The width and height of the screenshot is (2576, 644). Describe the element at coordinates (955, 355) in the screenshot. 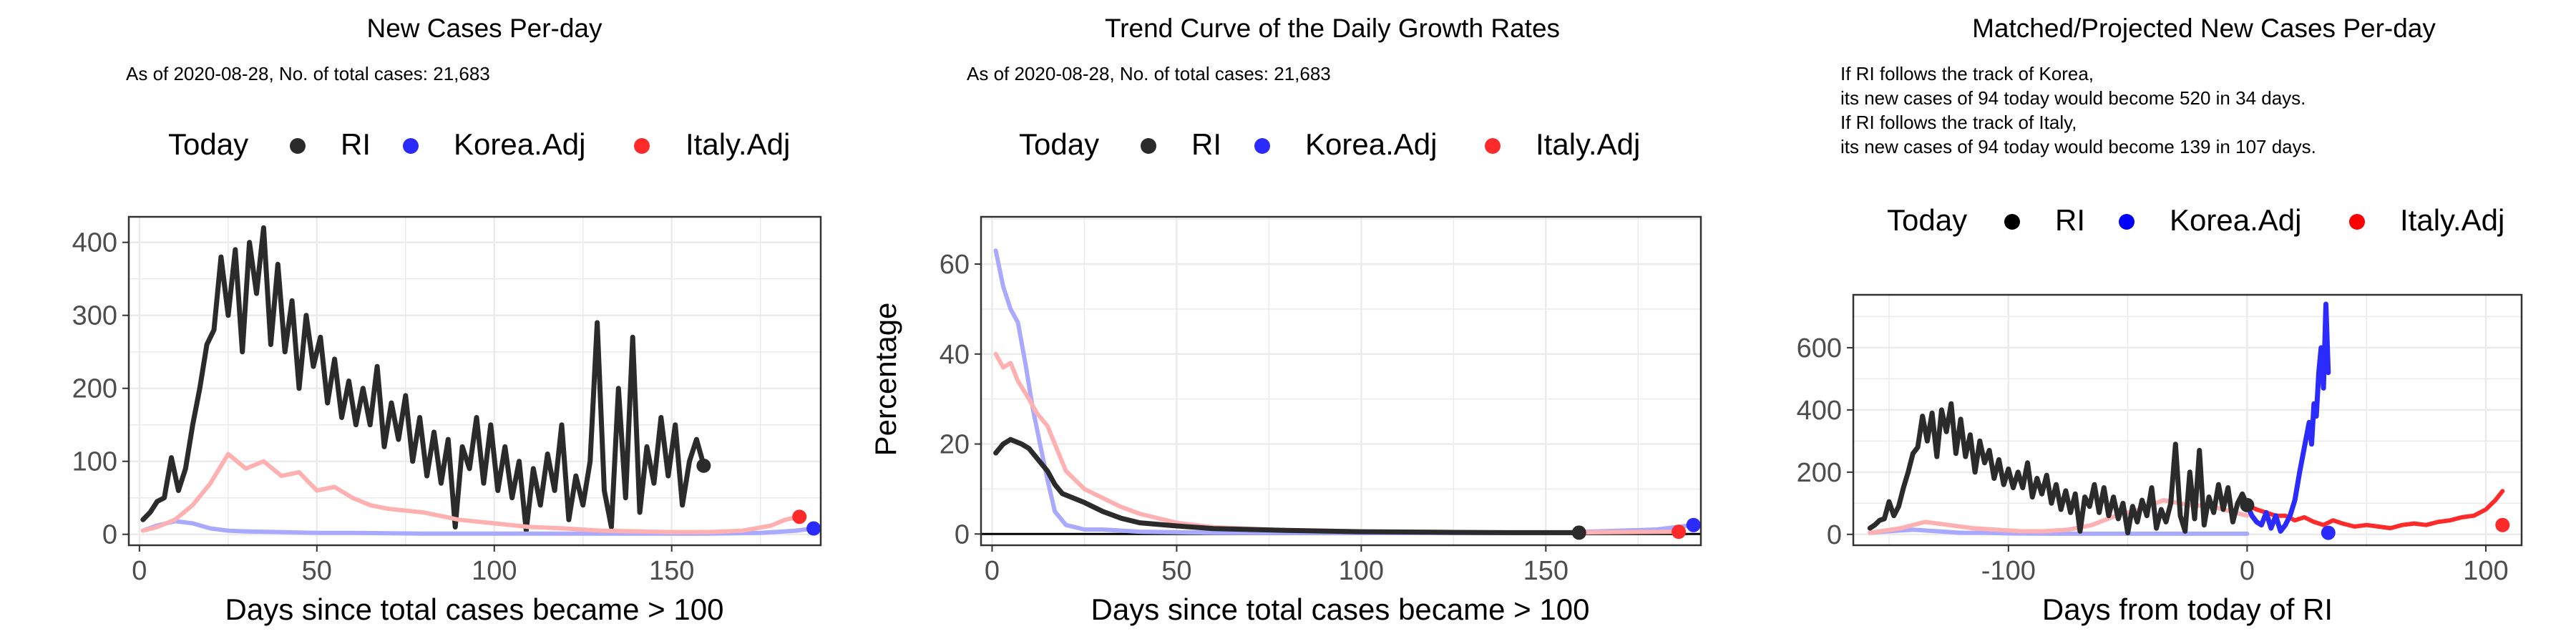

I see `y-tick-label: 40` at that location.